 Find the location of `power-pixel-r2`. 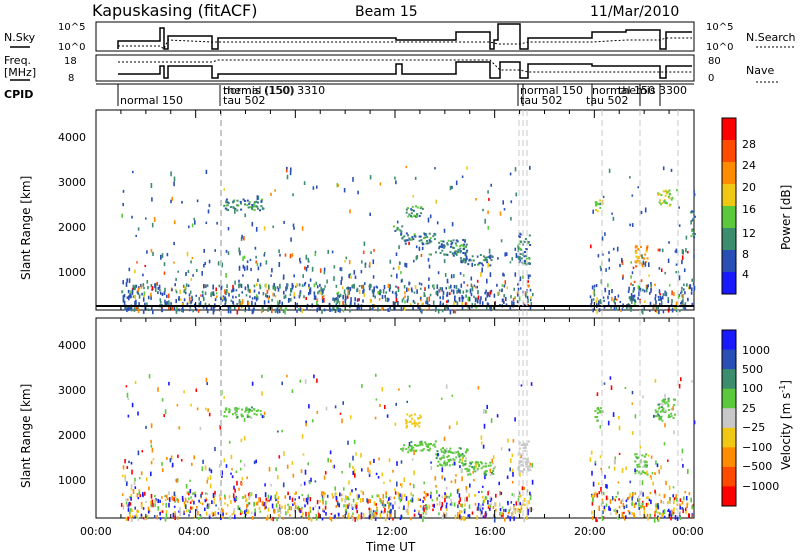

power-pixel-r2 is located at coordinates (422, 242).